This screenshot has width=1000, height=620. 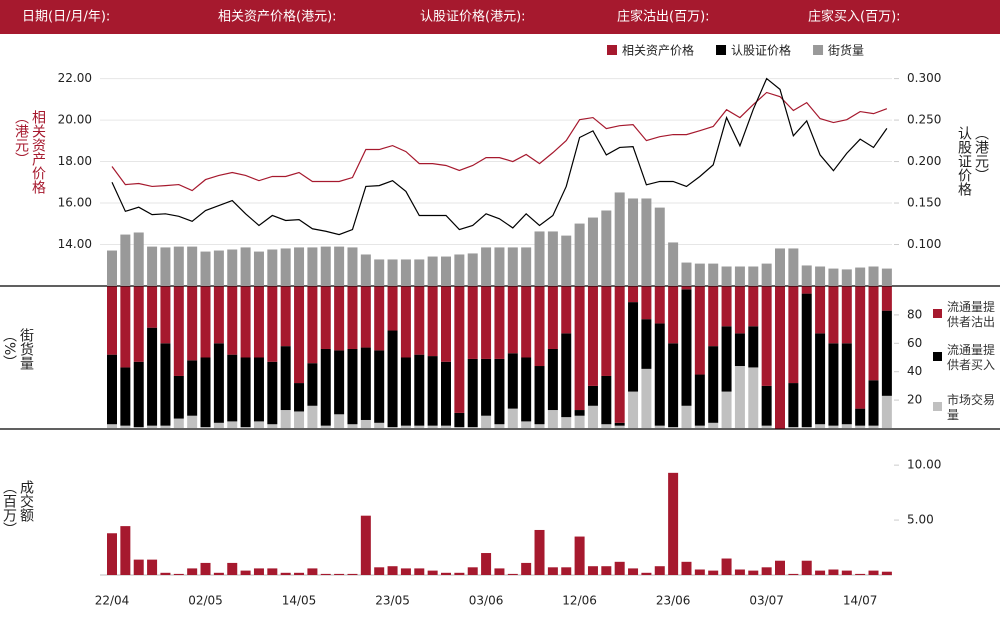 What do you see at coordinates (924, 78) in the screenshot?
I see `y2-tick-label: 0.300` at bounding box center [924, 78].